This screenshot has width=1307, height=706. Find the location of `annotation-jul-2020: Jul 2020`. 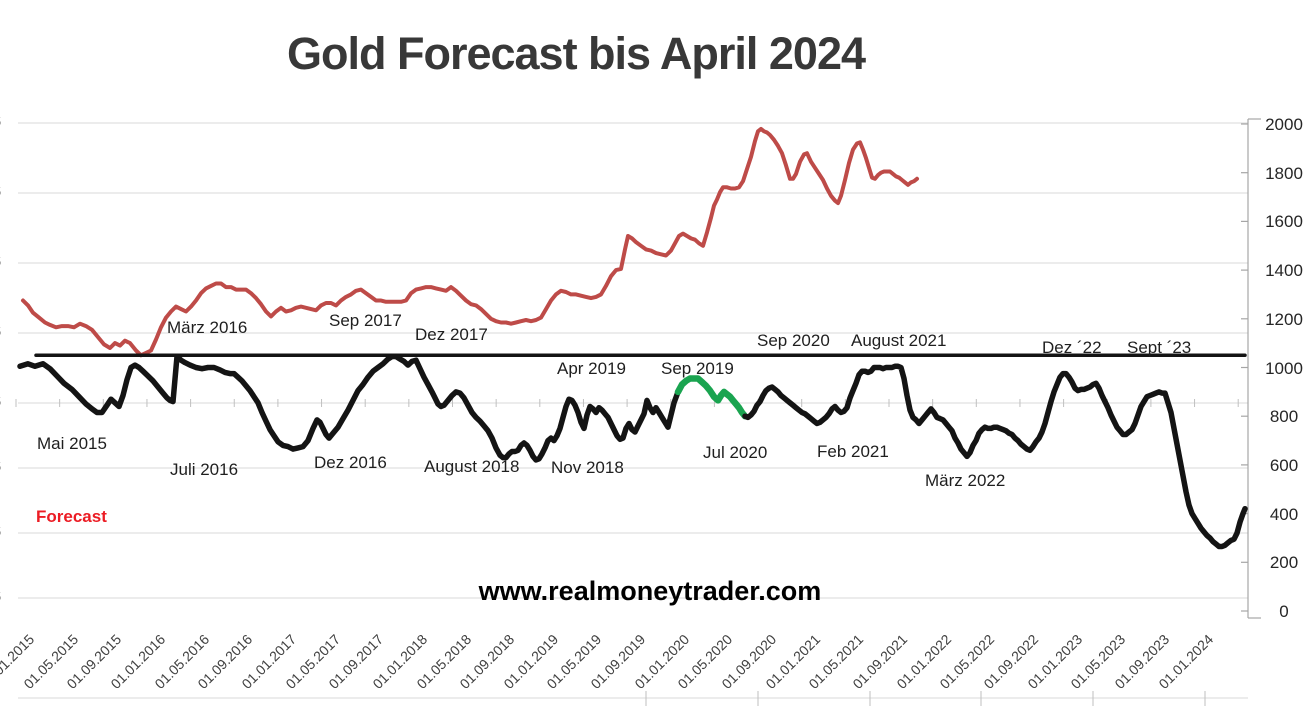

annotation-jul-2020: Jul 2020 is located at coordinates (735, 452).